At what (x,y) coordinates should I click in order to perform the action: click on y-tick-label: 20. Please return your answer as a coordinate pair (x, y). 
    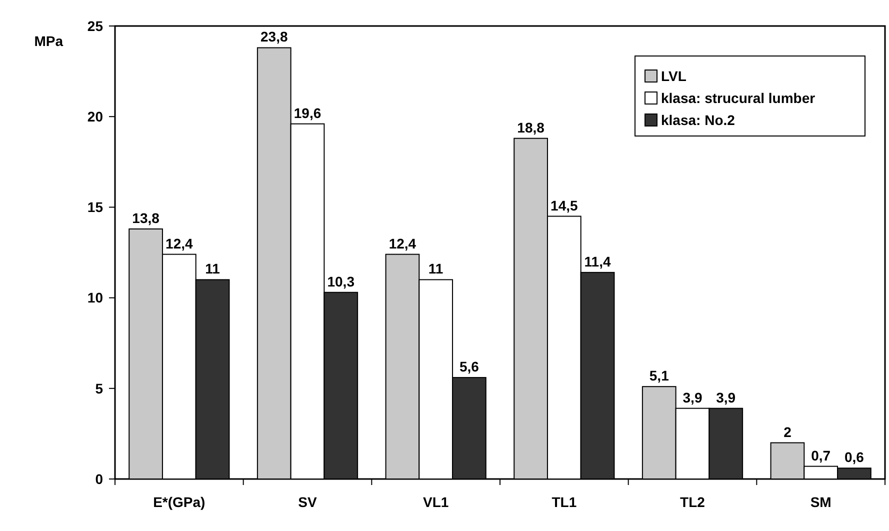
    Looking at the image, I should click on (95, 116).